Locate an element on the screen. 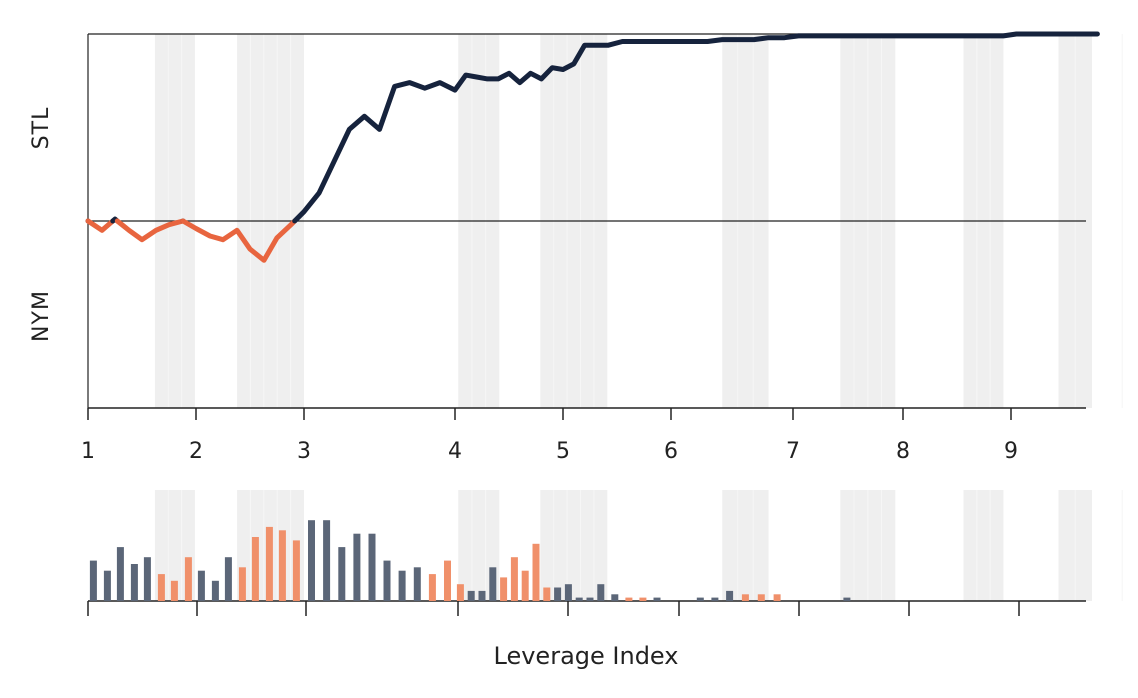 The width and height of the screenshot is (1138, 698). shade-bands-bottom is located at coordinates (638, 545).